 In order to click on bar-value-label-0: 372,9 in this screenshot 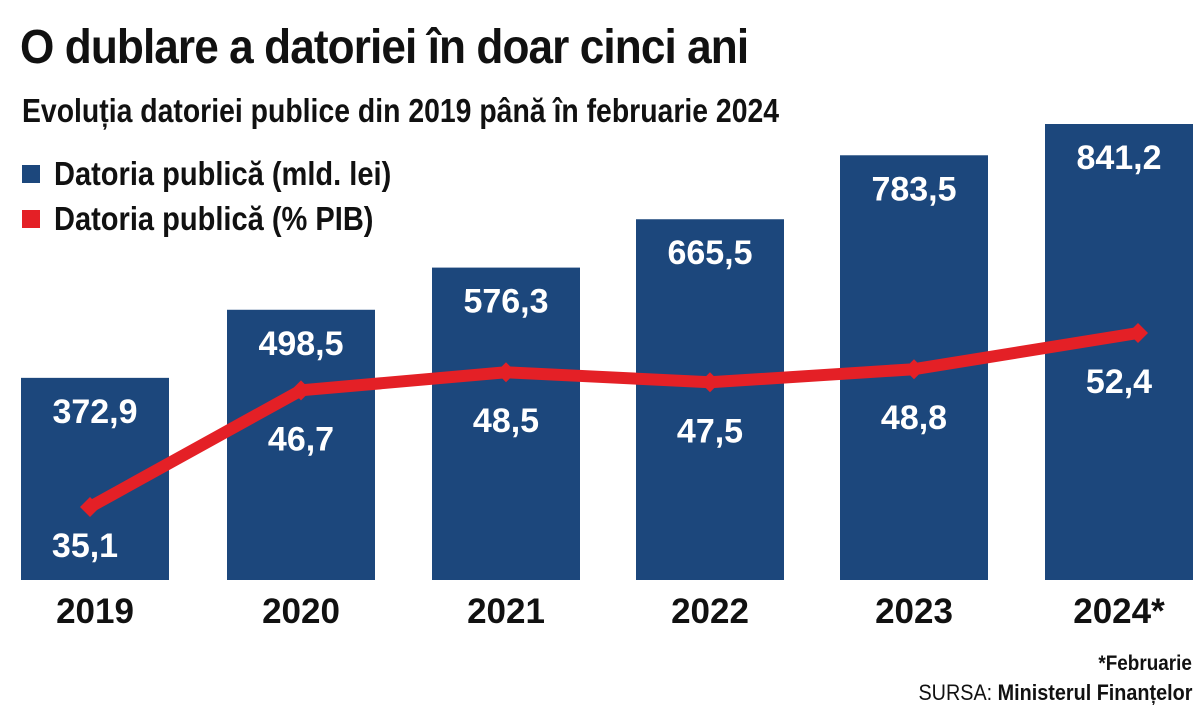, I will do `click(94, 412)`.